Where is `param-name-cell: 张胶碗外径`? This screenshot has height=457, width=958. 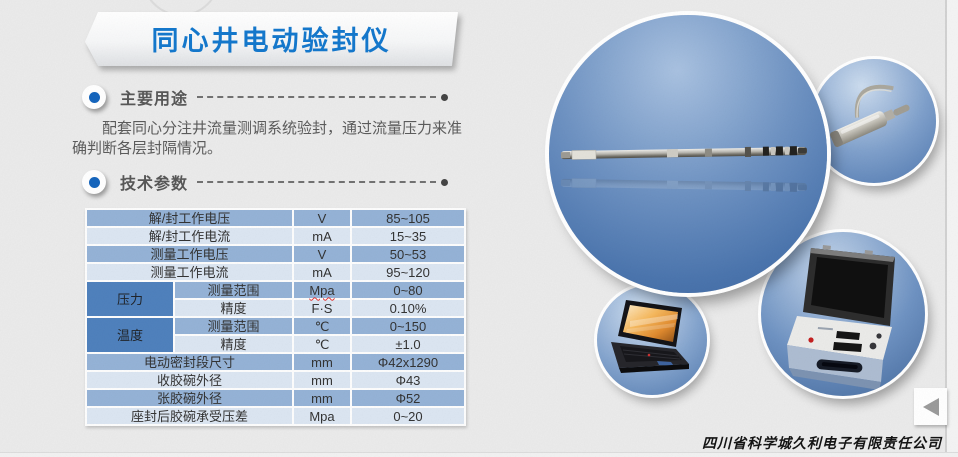 param-name-cell: 张胶碗外径 is located at coordinates (189, 398).